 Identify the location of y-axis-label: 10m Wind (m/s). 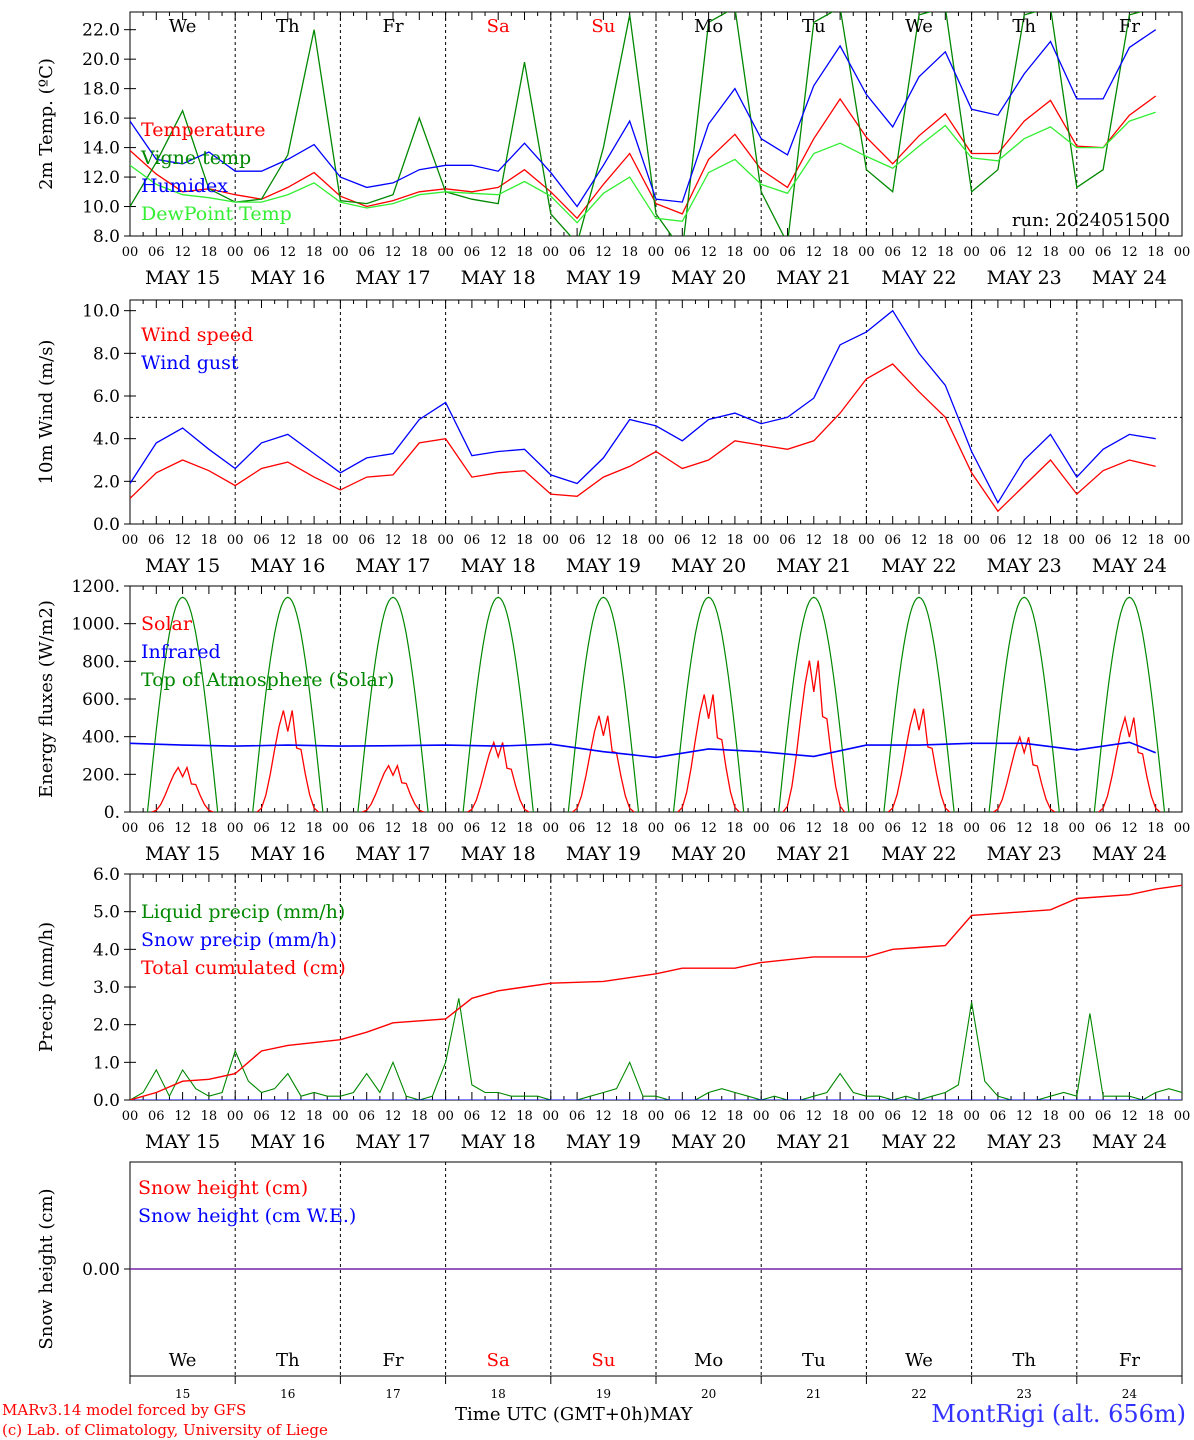
(46, 412).